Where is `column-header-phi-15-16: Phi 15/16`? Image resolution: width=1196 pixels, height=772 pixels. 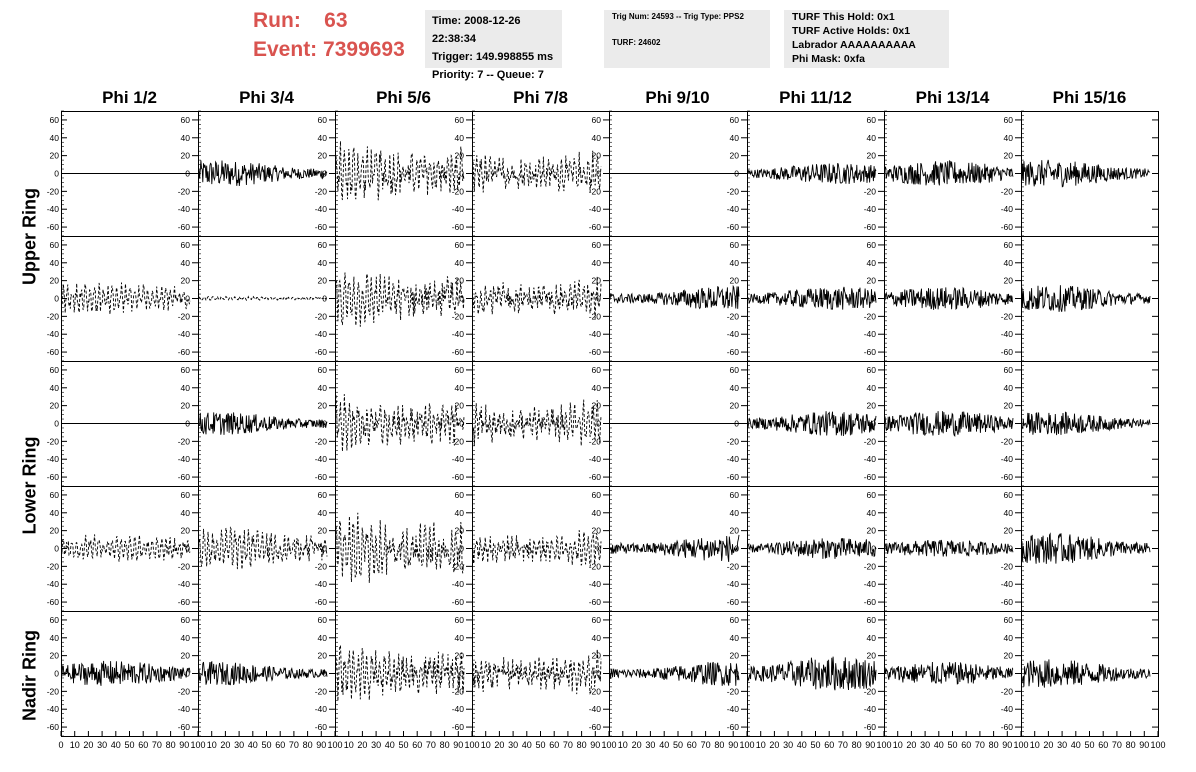 column-header-phi-15-16: Phi 15/16 is located at coordinates (1089, 97).